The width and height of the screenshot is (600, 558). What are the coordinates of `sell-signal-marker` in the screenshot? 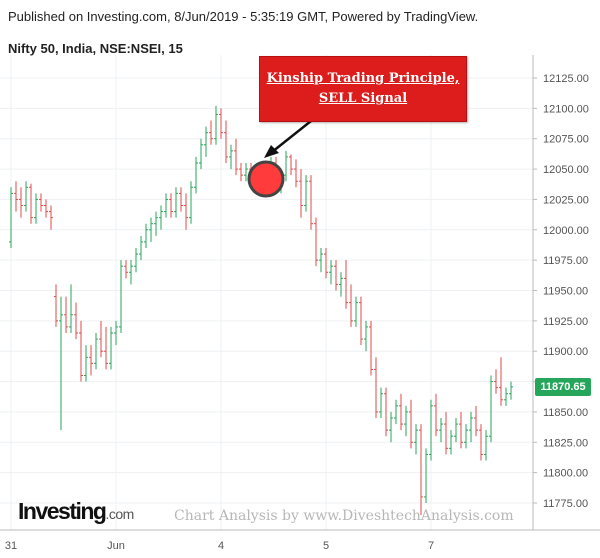 It's located at (266, 179).